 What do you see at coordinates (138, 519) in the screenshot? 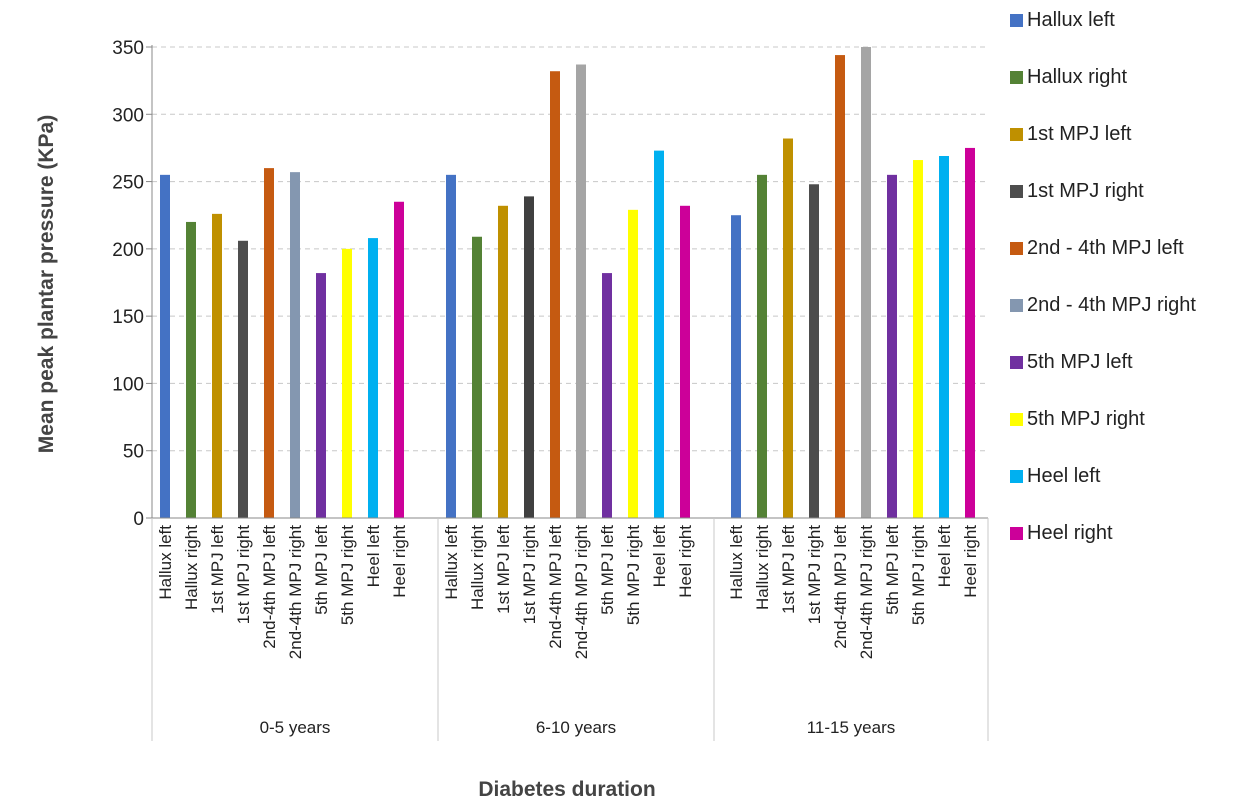
I see `y-tick-label: 0` at bounding box center [138, 519].